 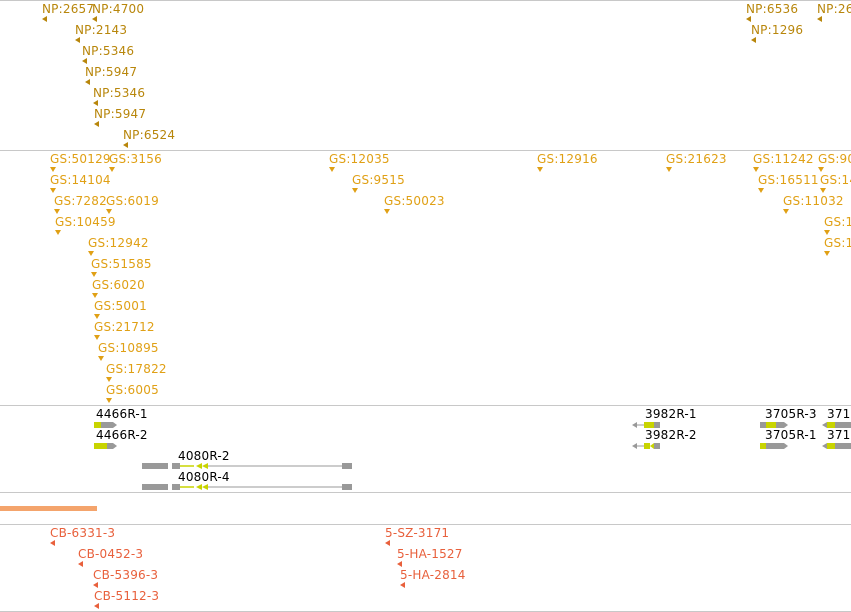 What do you see at coordinates (772, 9) in the screenshot?
I see `feature-label: NP:6536` at bounding box center [772, 9].